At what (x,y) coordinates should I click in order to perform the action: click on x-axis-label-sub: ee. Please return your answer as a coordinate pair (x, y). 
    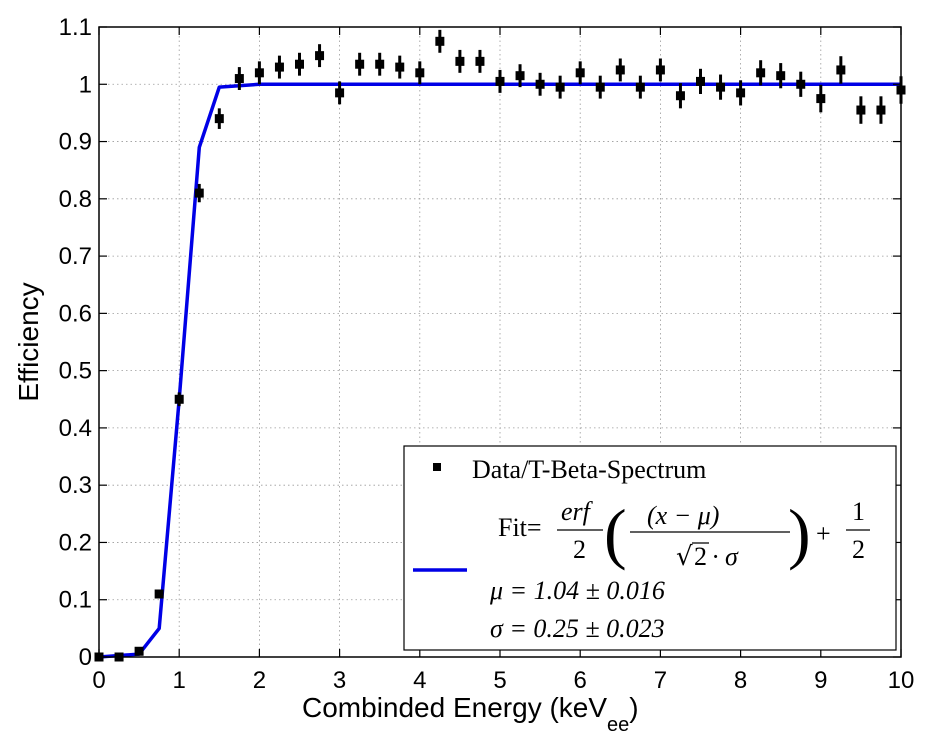
    Looking at the image, I should click on (618, 725).